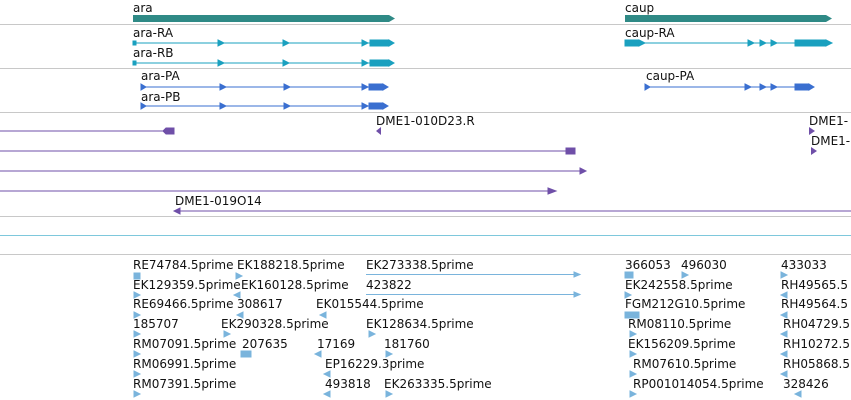 The image size is (851, 400). I want to click on est-label: RP001014054.5prime, so click(698, 384).